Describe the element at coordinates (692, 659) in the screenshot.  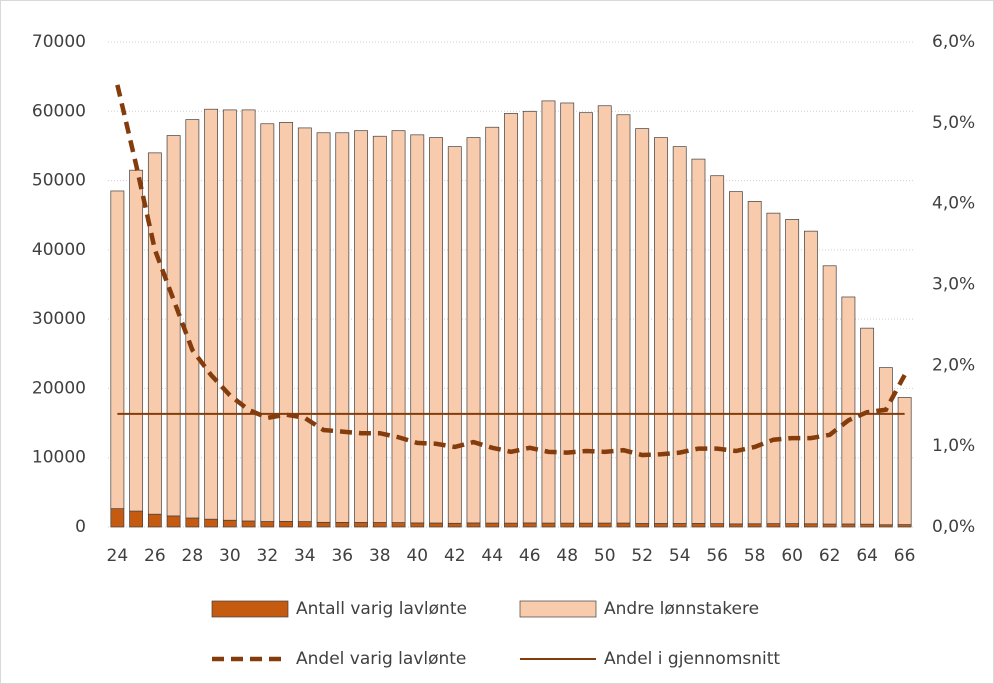
I see `legend-label: Andel i gjennomsnitt` at that location.